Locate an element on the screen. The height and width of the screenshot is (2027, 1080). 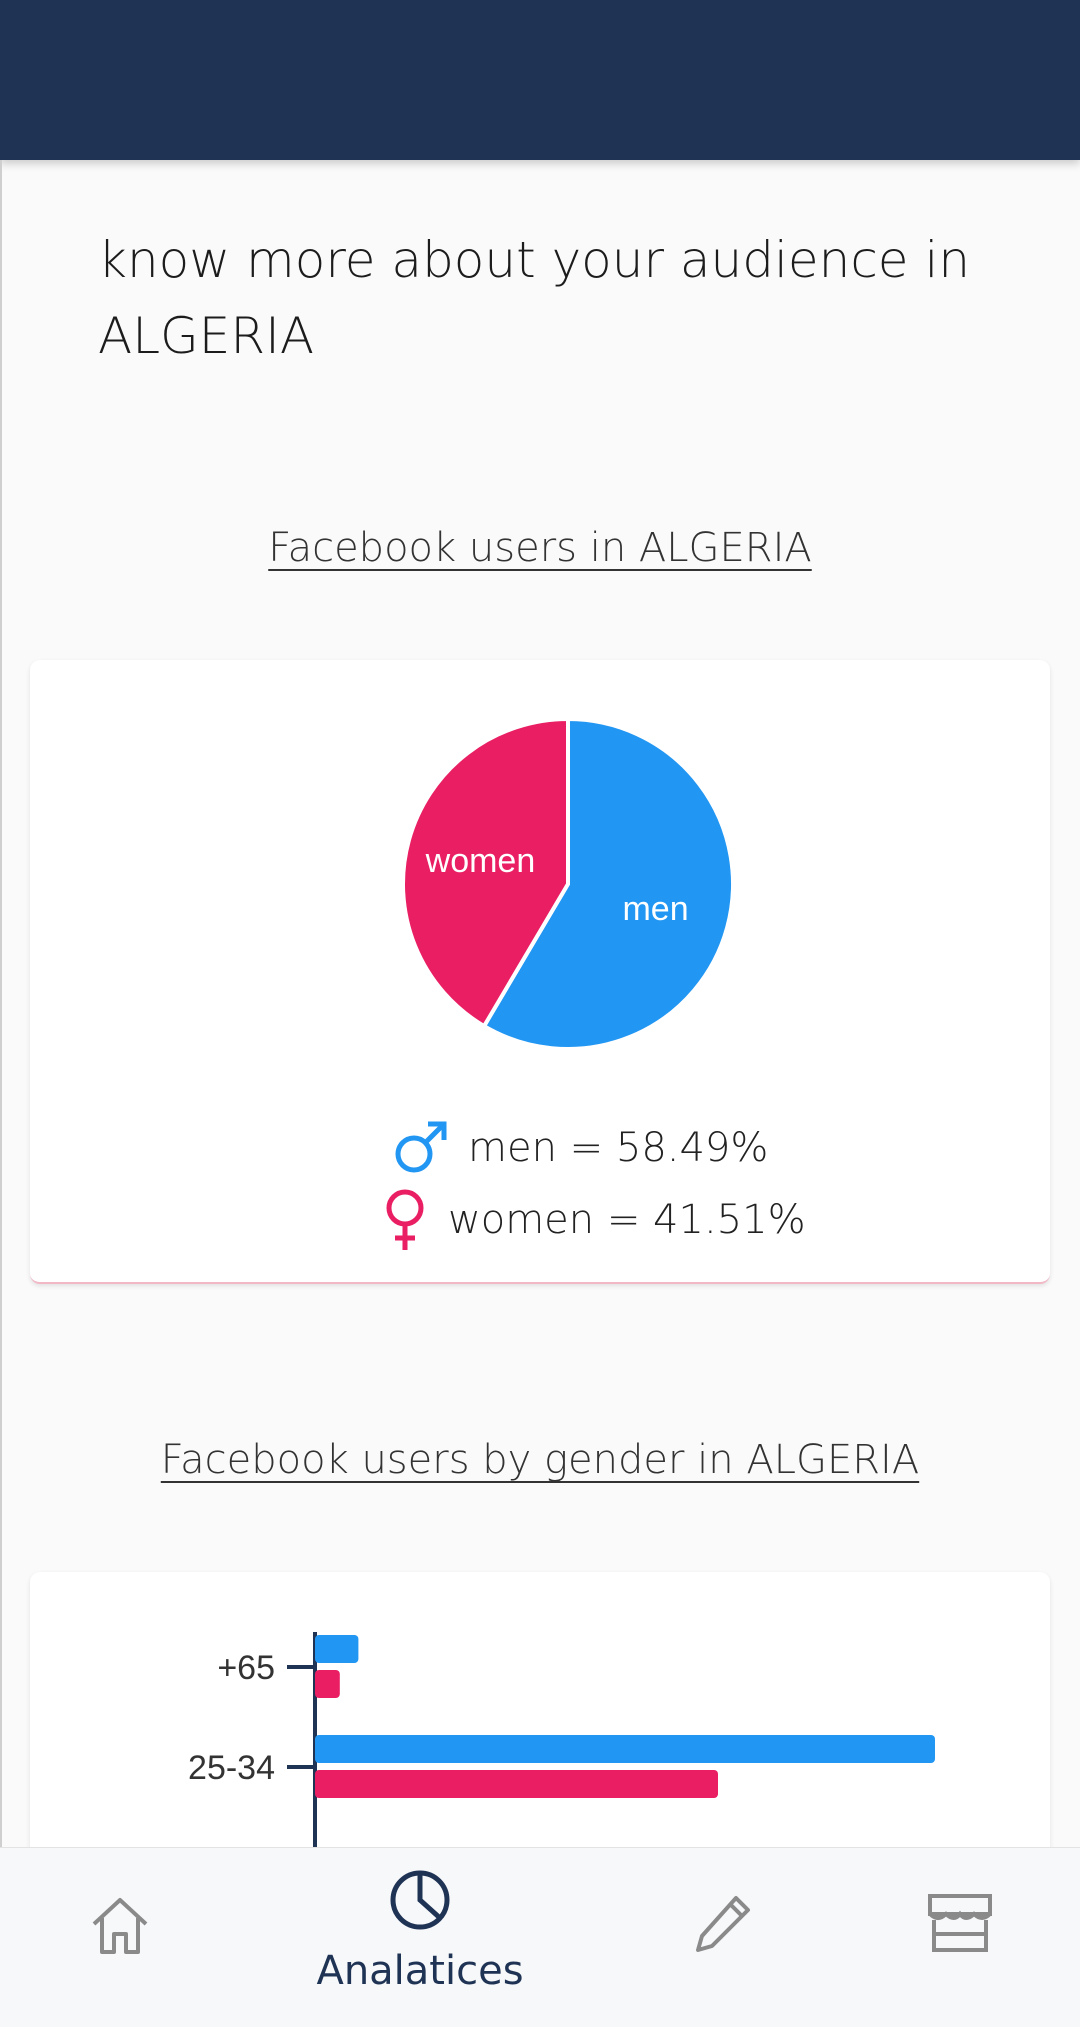
nav-active-label: Analatices is located at coordinates (420, 1971).